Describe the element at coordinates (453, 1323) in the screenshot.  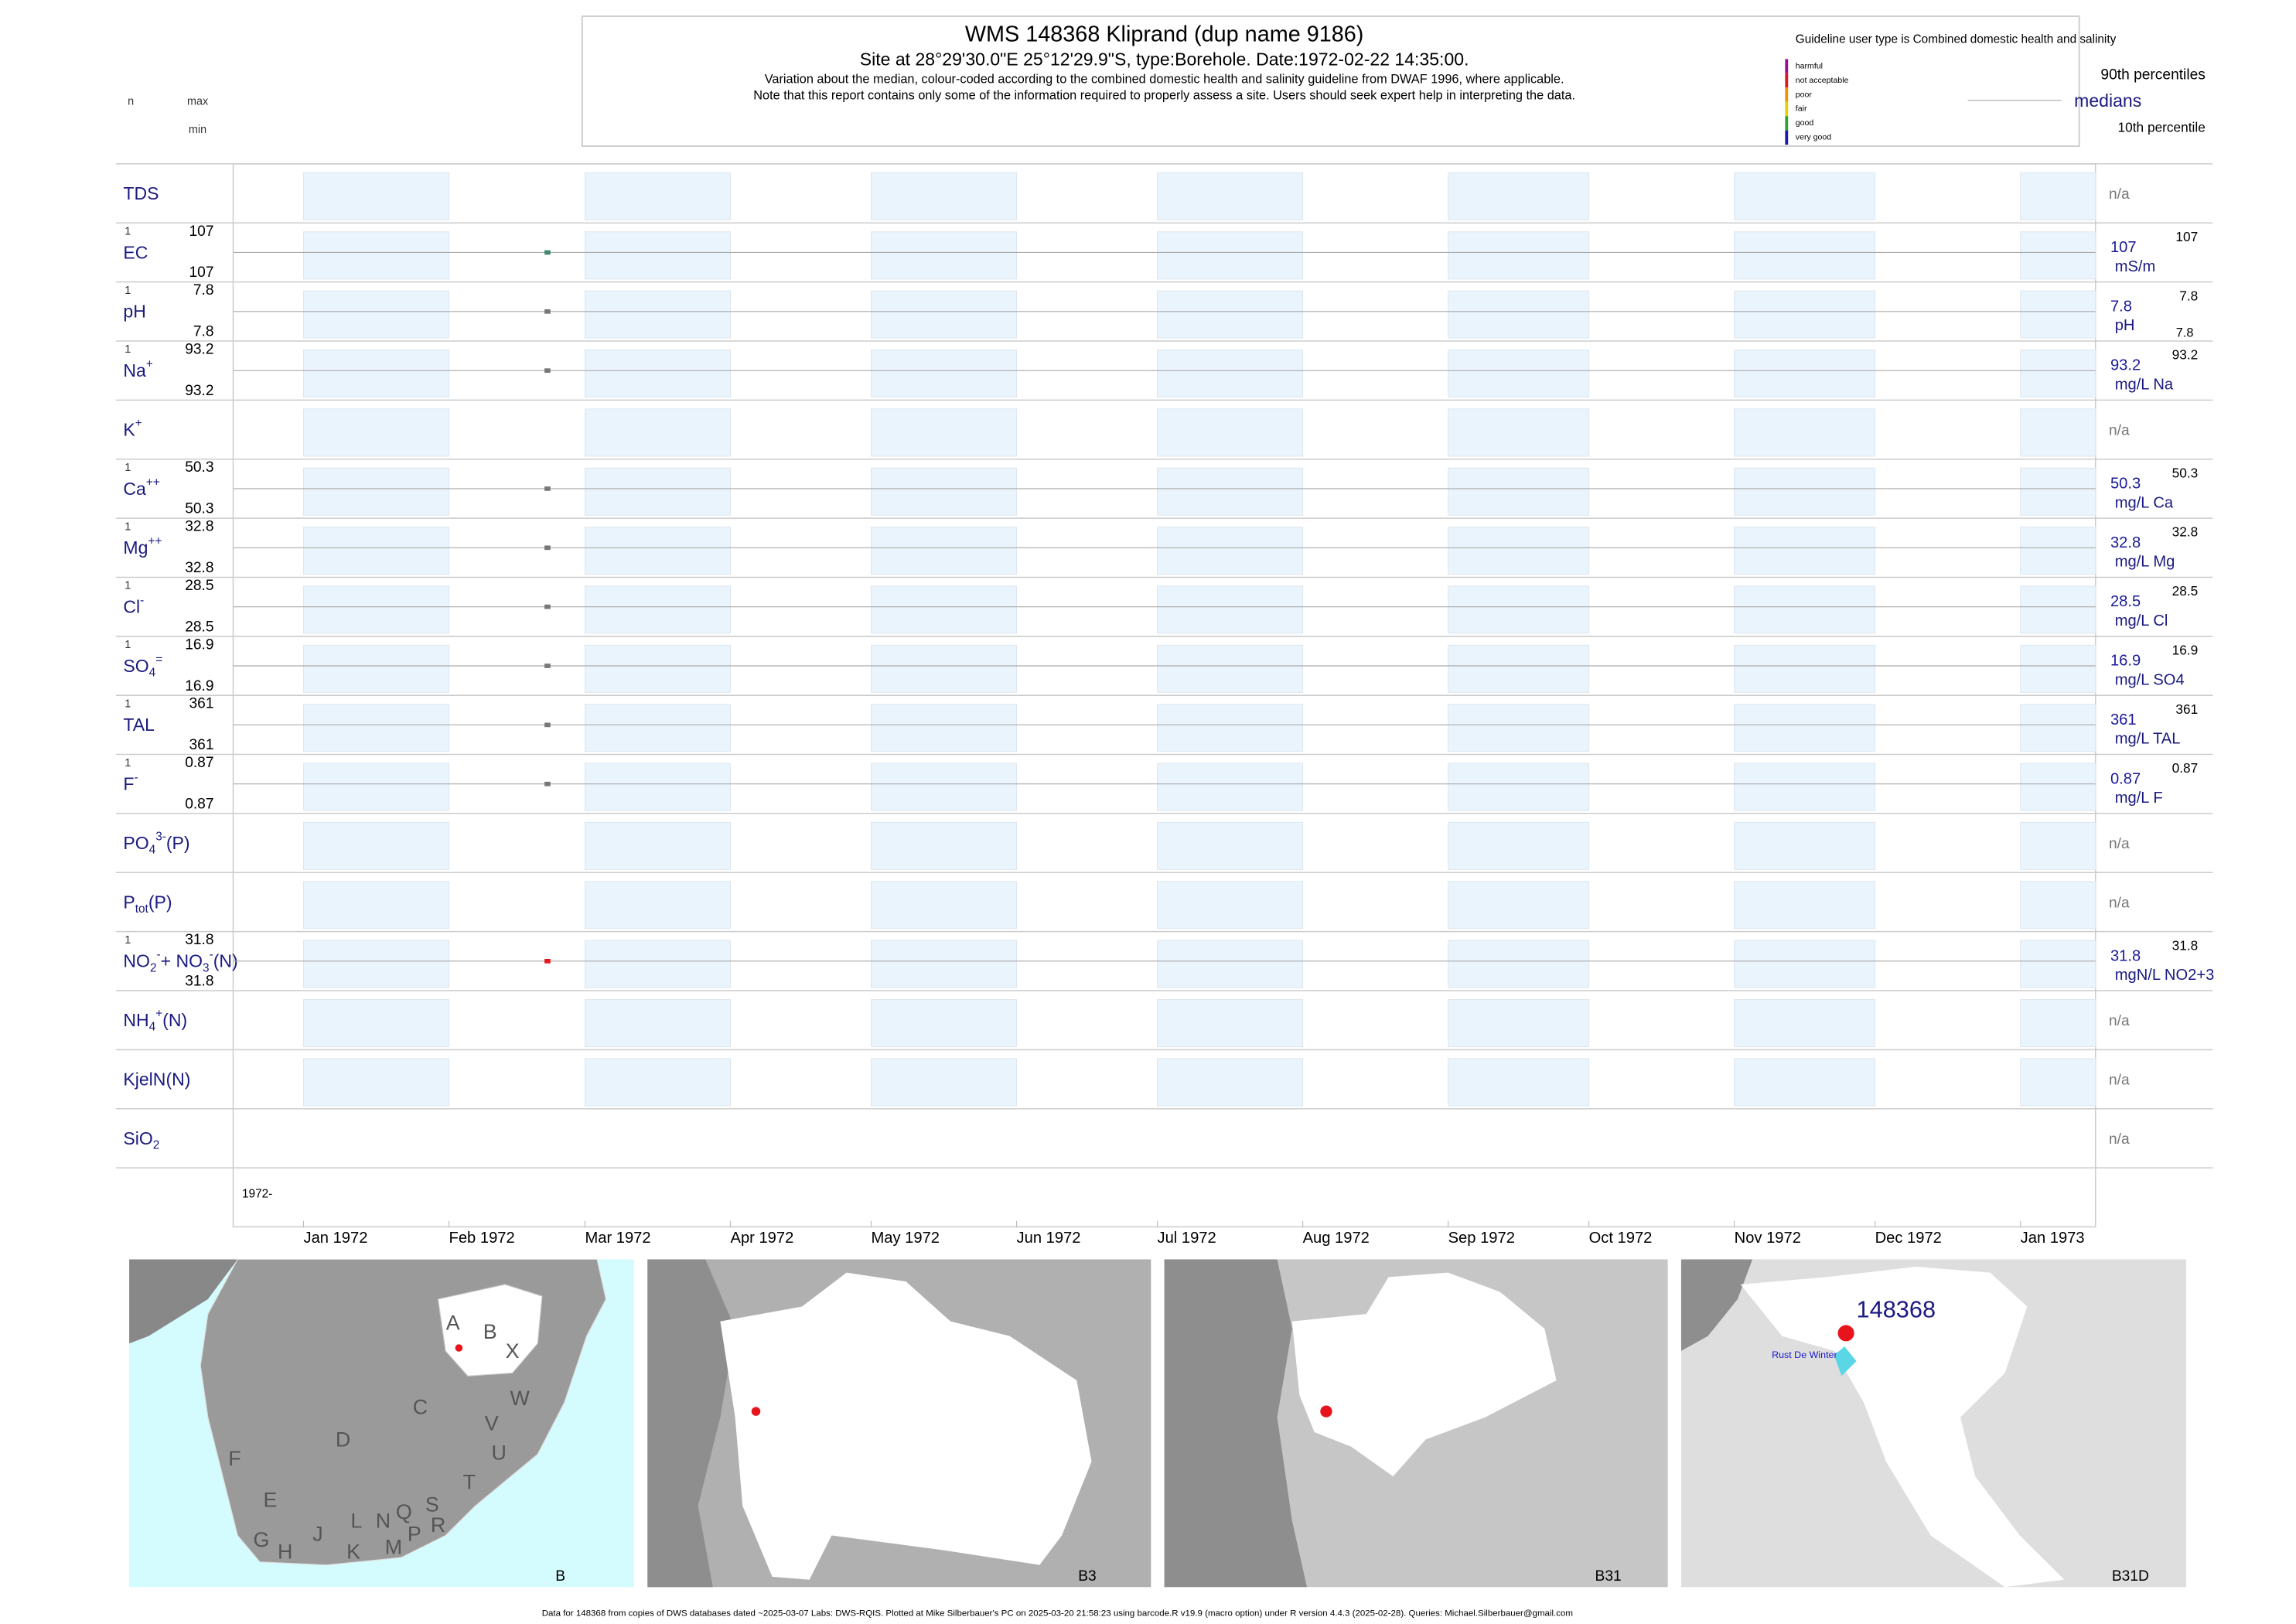
I see `region-letter: A` at that location.